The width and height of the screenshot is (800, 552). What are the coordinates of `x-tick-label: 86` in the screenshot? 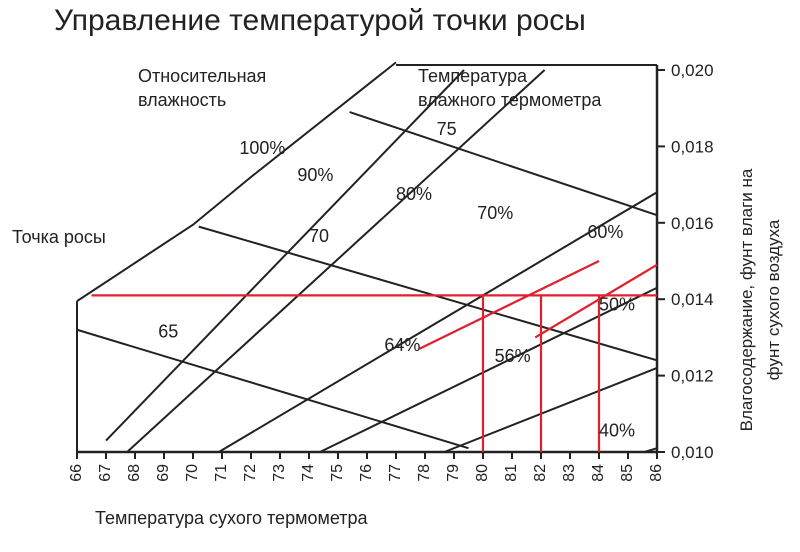 It's located at (656, 473).